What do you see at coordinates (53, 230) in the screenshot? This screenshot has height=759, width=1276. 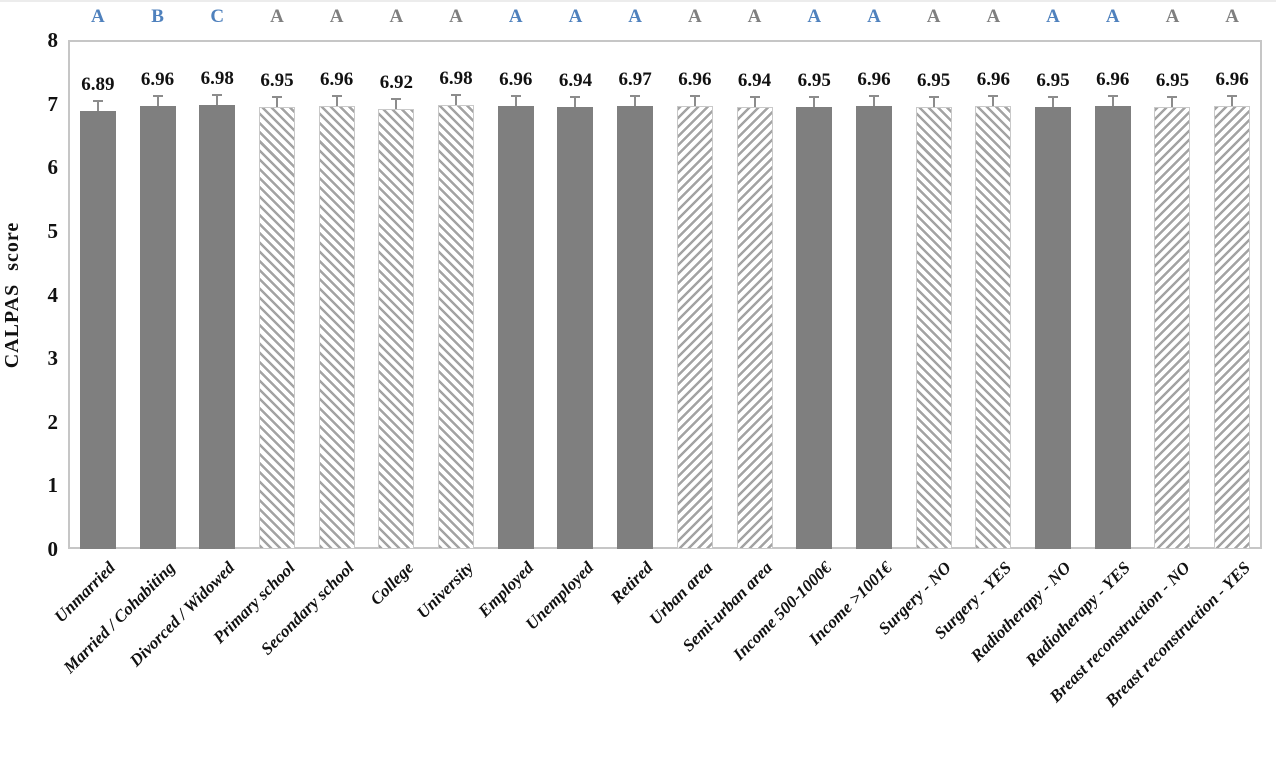 I see `y-axis-tick-label: 5` at bounding box center [53, 230].